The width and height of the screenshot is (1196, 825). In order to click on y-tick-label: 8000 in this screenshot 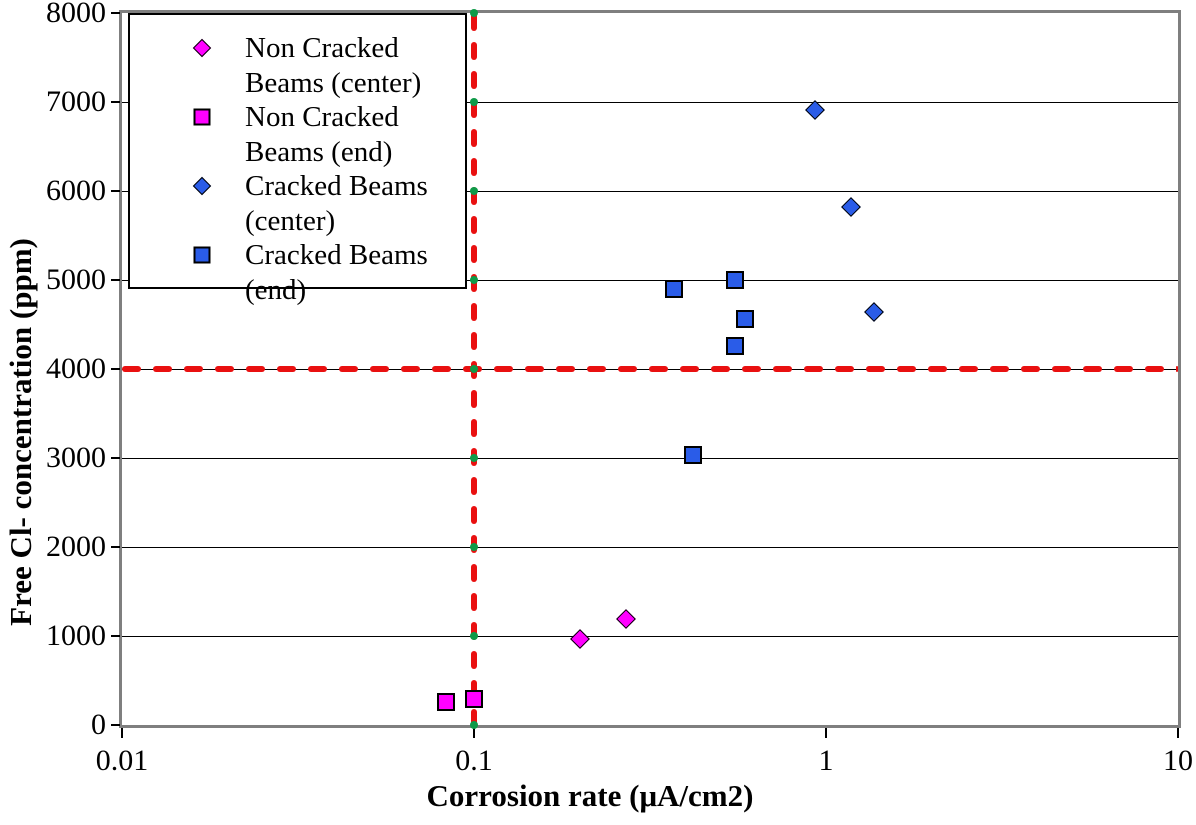, I will do `click(76, 14)`.